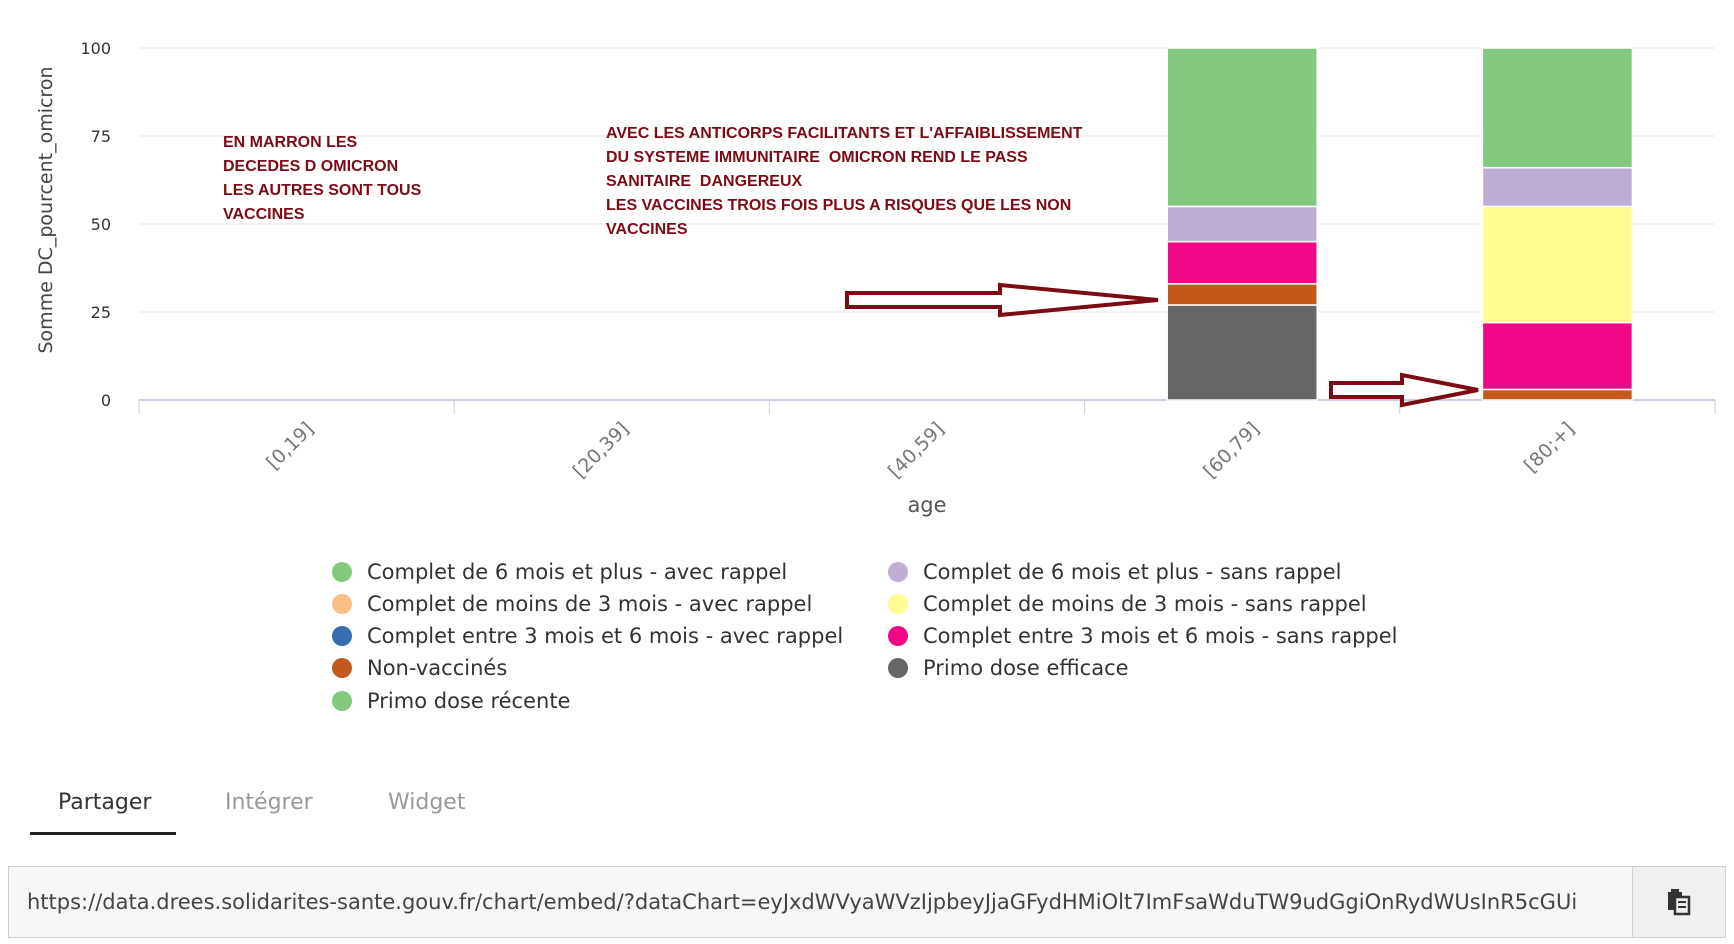 Image resolution: width=1734 pixels, height=944 pixels. Describe the element at coordinates (101, 136) in the screenshot. I see `y-tick-label: 75` at that location.